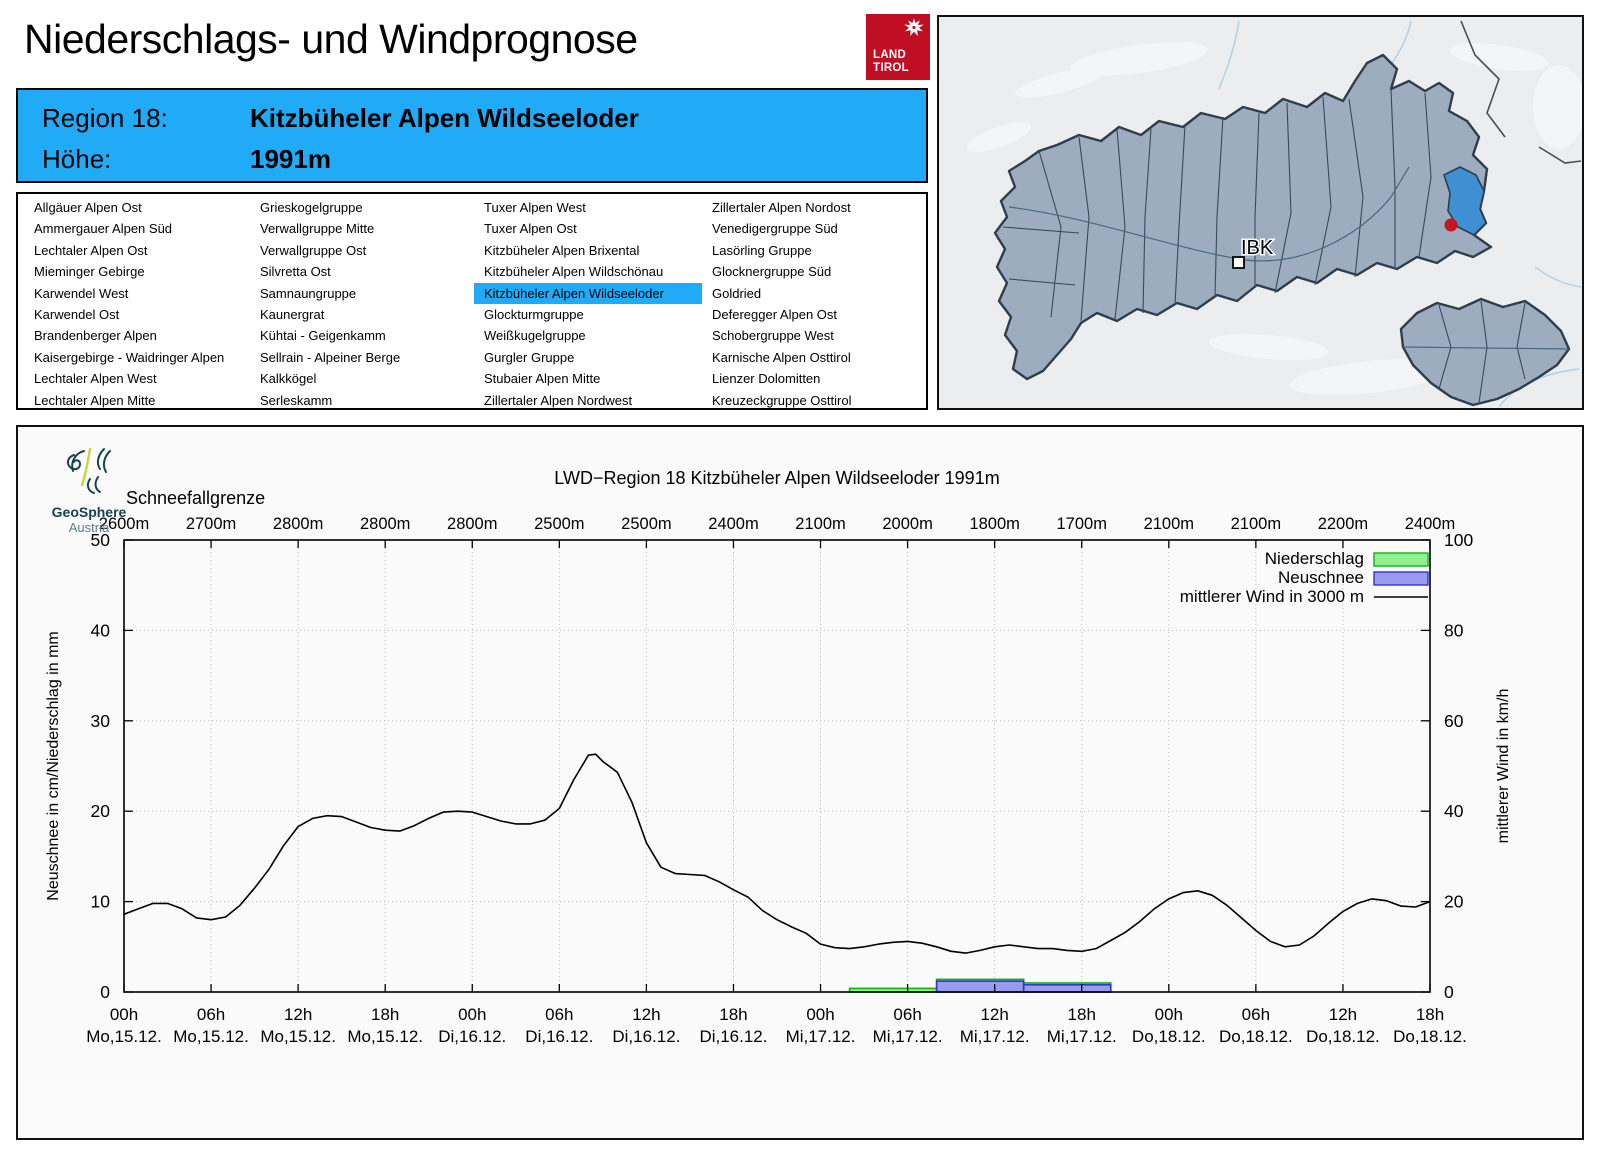 The image size is (1600, 1153). Describe the element at coordinates (296, 400) in the screenshot. I see `region-list-item: Serleskamm` at that location.